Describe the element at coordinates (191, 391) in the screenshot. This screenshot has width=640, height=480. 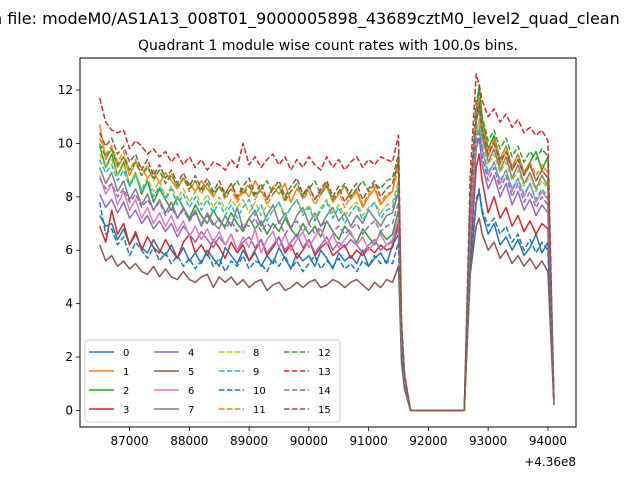
I see `legend-label-6: 6` at that location.